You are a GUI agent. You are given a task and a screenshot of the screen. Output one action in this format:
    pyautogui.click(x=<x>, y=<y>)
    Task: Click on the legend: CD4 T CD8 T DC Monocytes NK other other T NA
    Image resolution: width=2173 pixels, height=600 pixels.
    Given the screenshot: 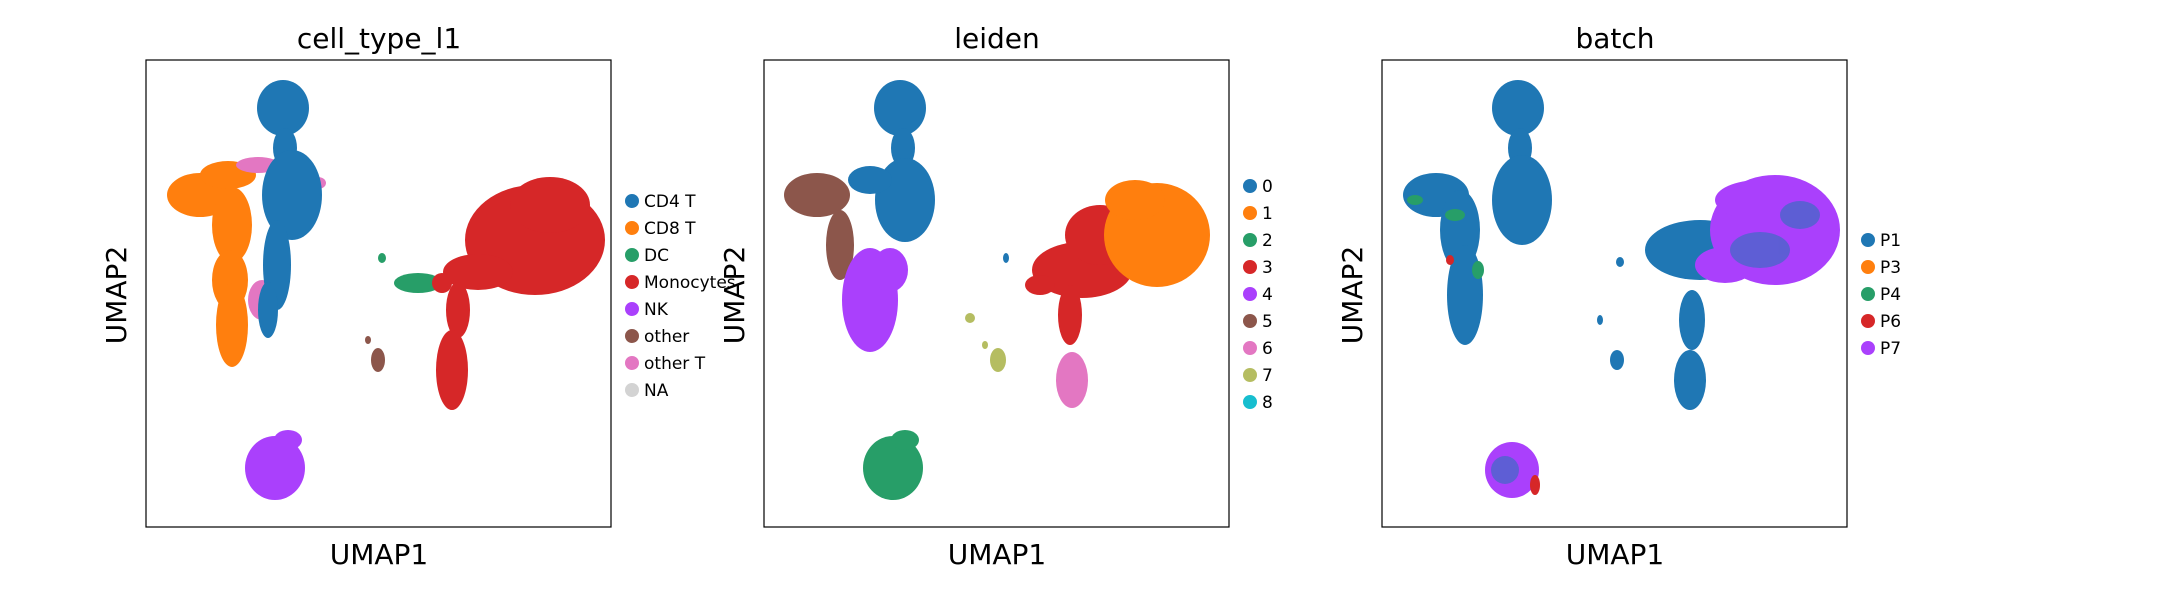 What is the action you would take?
    pyautogui.click(x=680, y=296)
    